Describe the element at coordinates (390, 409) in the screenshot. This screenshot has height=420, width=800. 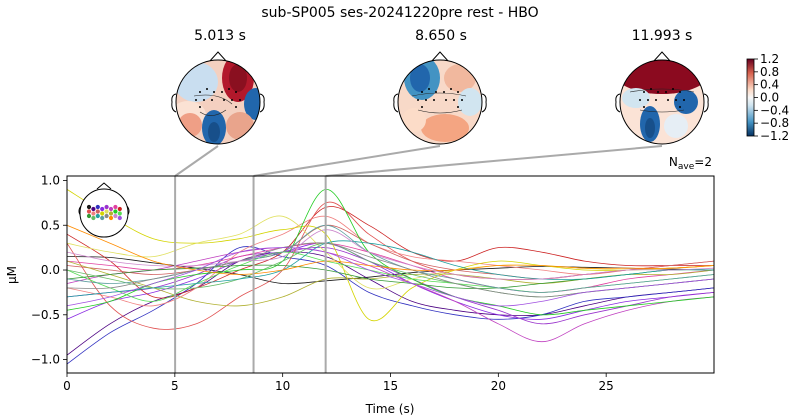
I see `x-axis-label: Time (s)` at that location.